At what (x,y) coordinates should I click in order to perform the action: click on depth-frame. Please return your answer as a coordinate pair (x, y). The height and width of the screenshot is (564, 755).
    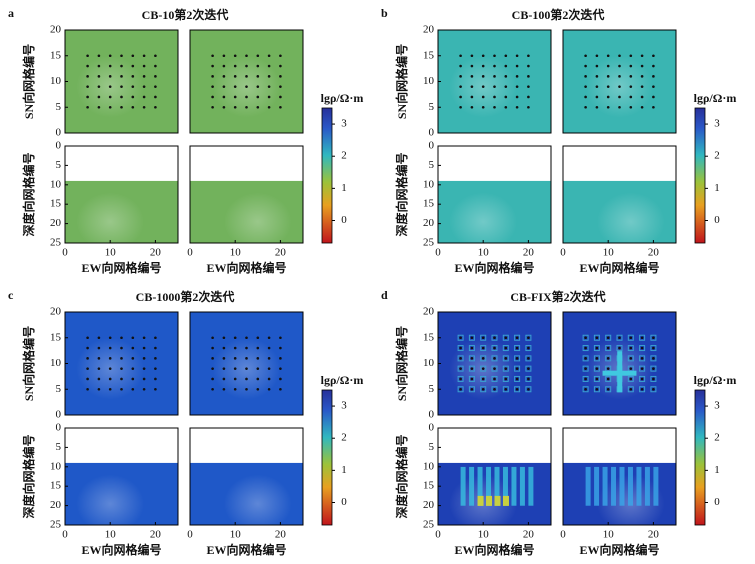
    Looking at the image, I should click on (494, 476).